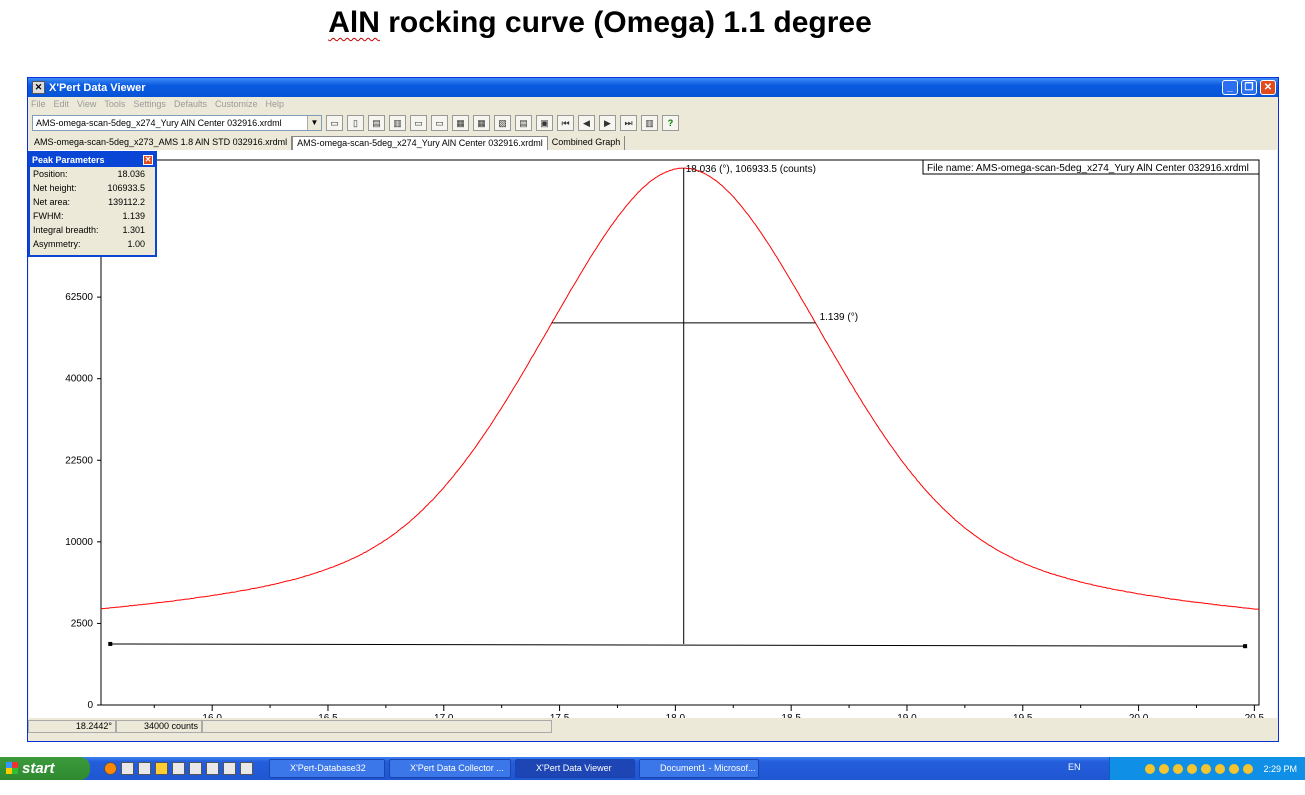  Describe the element at coordinates (678, 645) in the screenshot. I see `background-line` at that location.